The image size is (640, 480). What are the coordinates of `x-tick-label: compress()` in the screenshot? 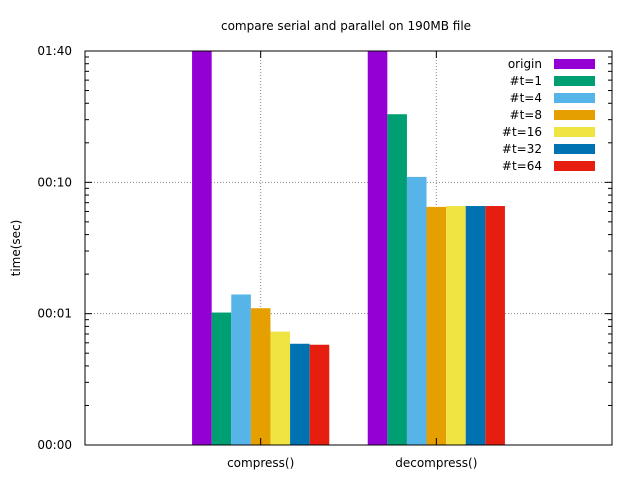 It's located at (260, 463).